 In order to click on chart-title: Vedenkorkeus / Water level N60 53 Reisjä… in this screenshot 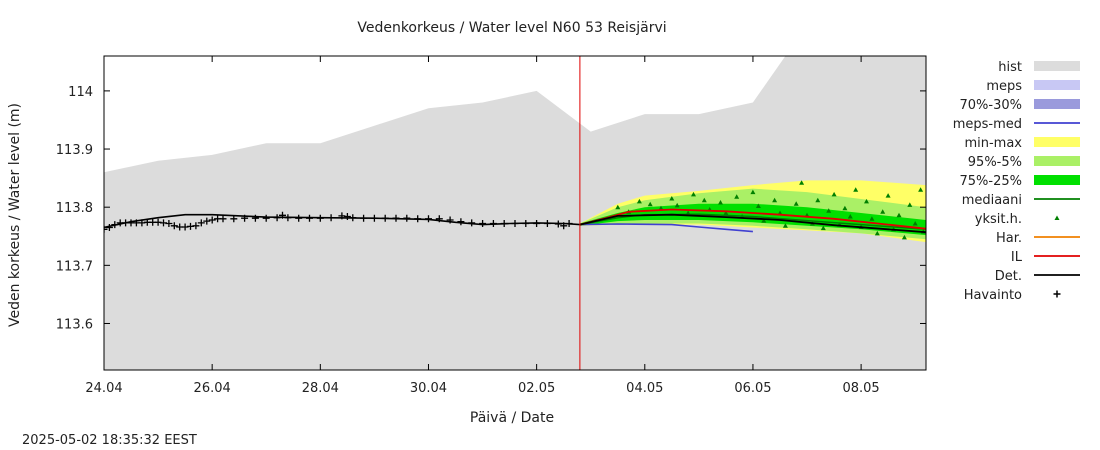, I will do `click(511, 28)`.